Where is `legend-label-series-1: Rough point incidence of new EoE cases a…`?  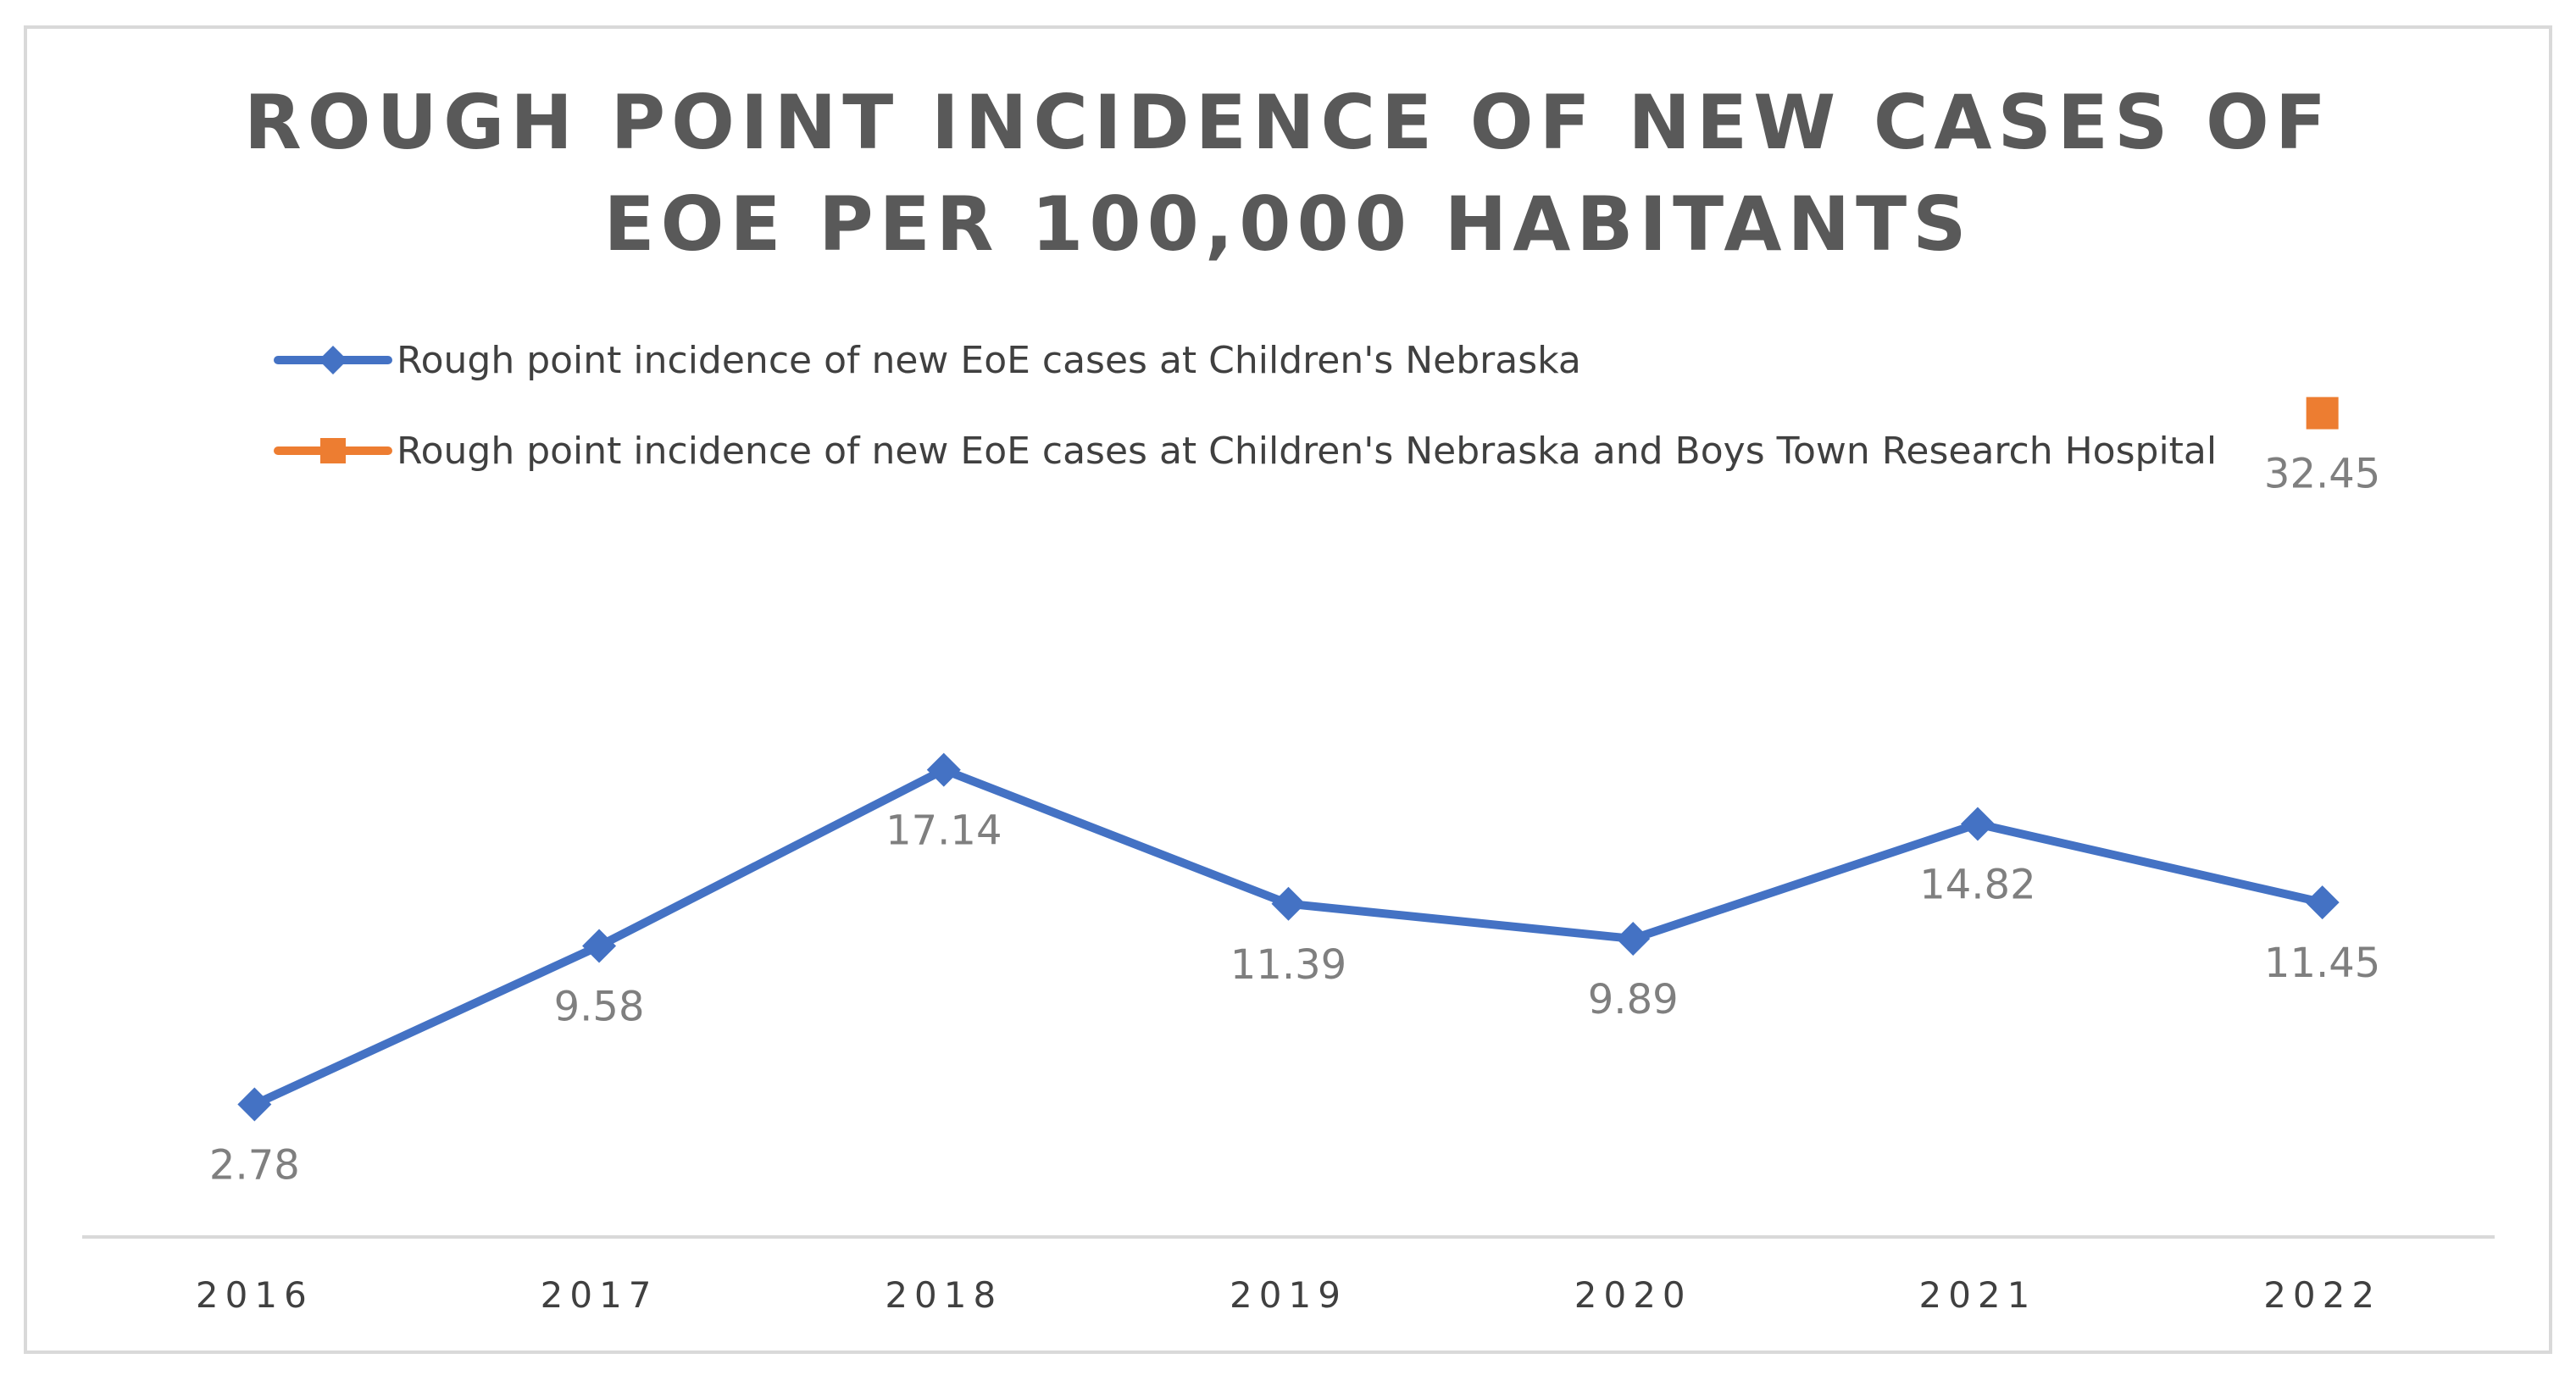
legend-label-series-1: Rough point incidence of new EoE cases a… is located at coordinates (989, 360).